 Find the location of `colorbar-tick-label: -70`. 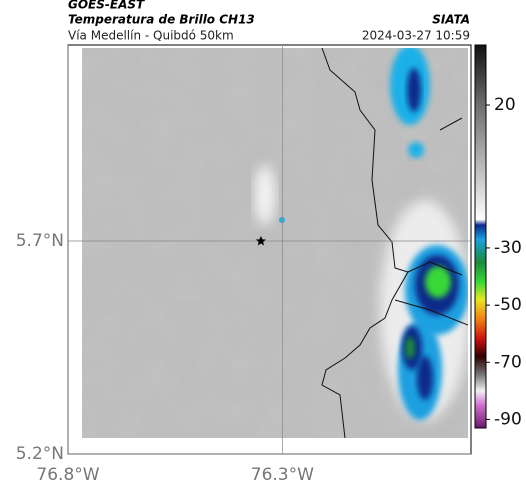

colorbar-tick-label: -70 is located at coordinates (508, 362).